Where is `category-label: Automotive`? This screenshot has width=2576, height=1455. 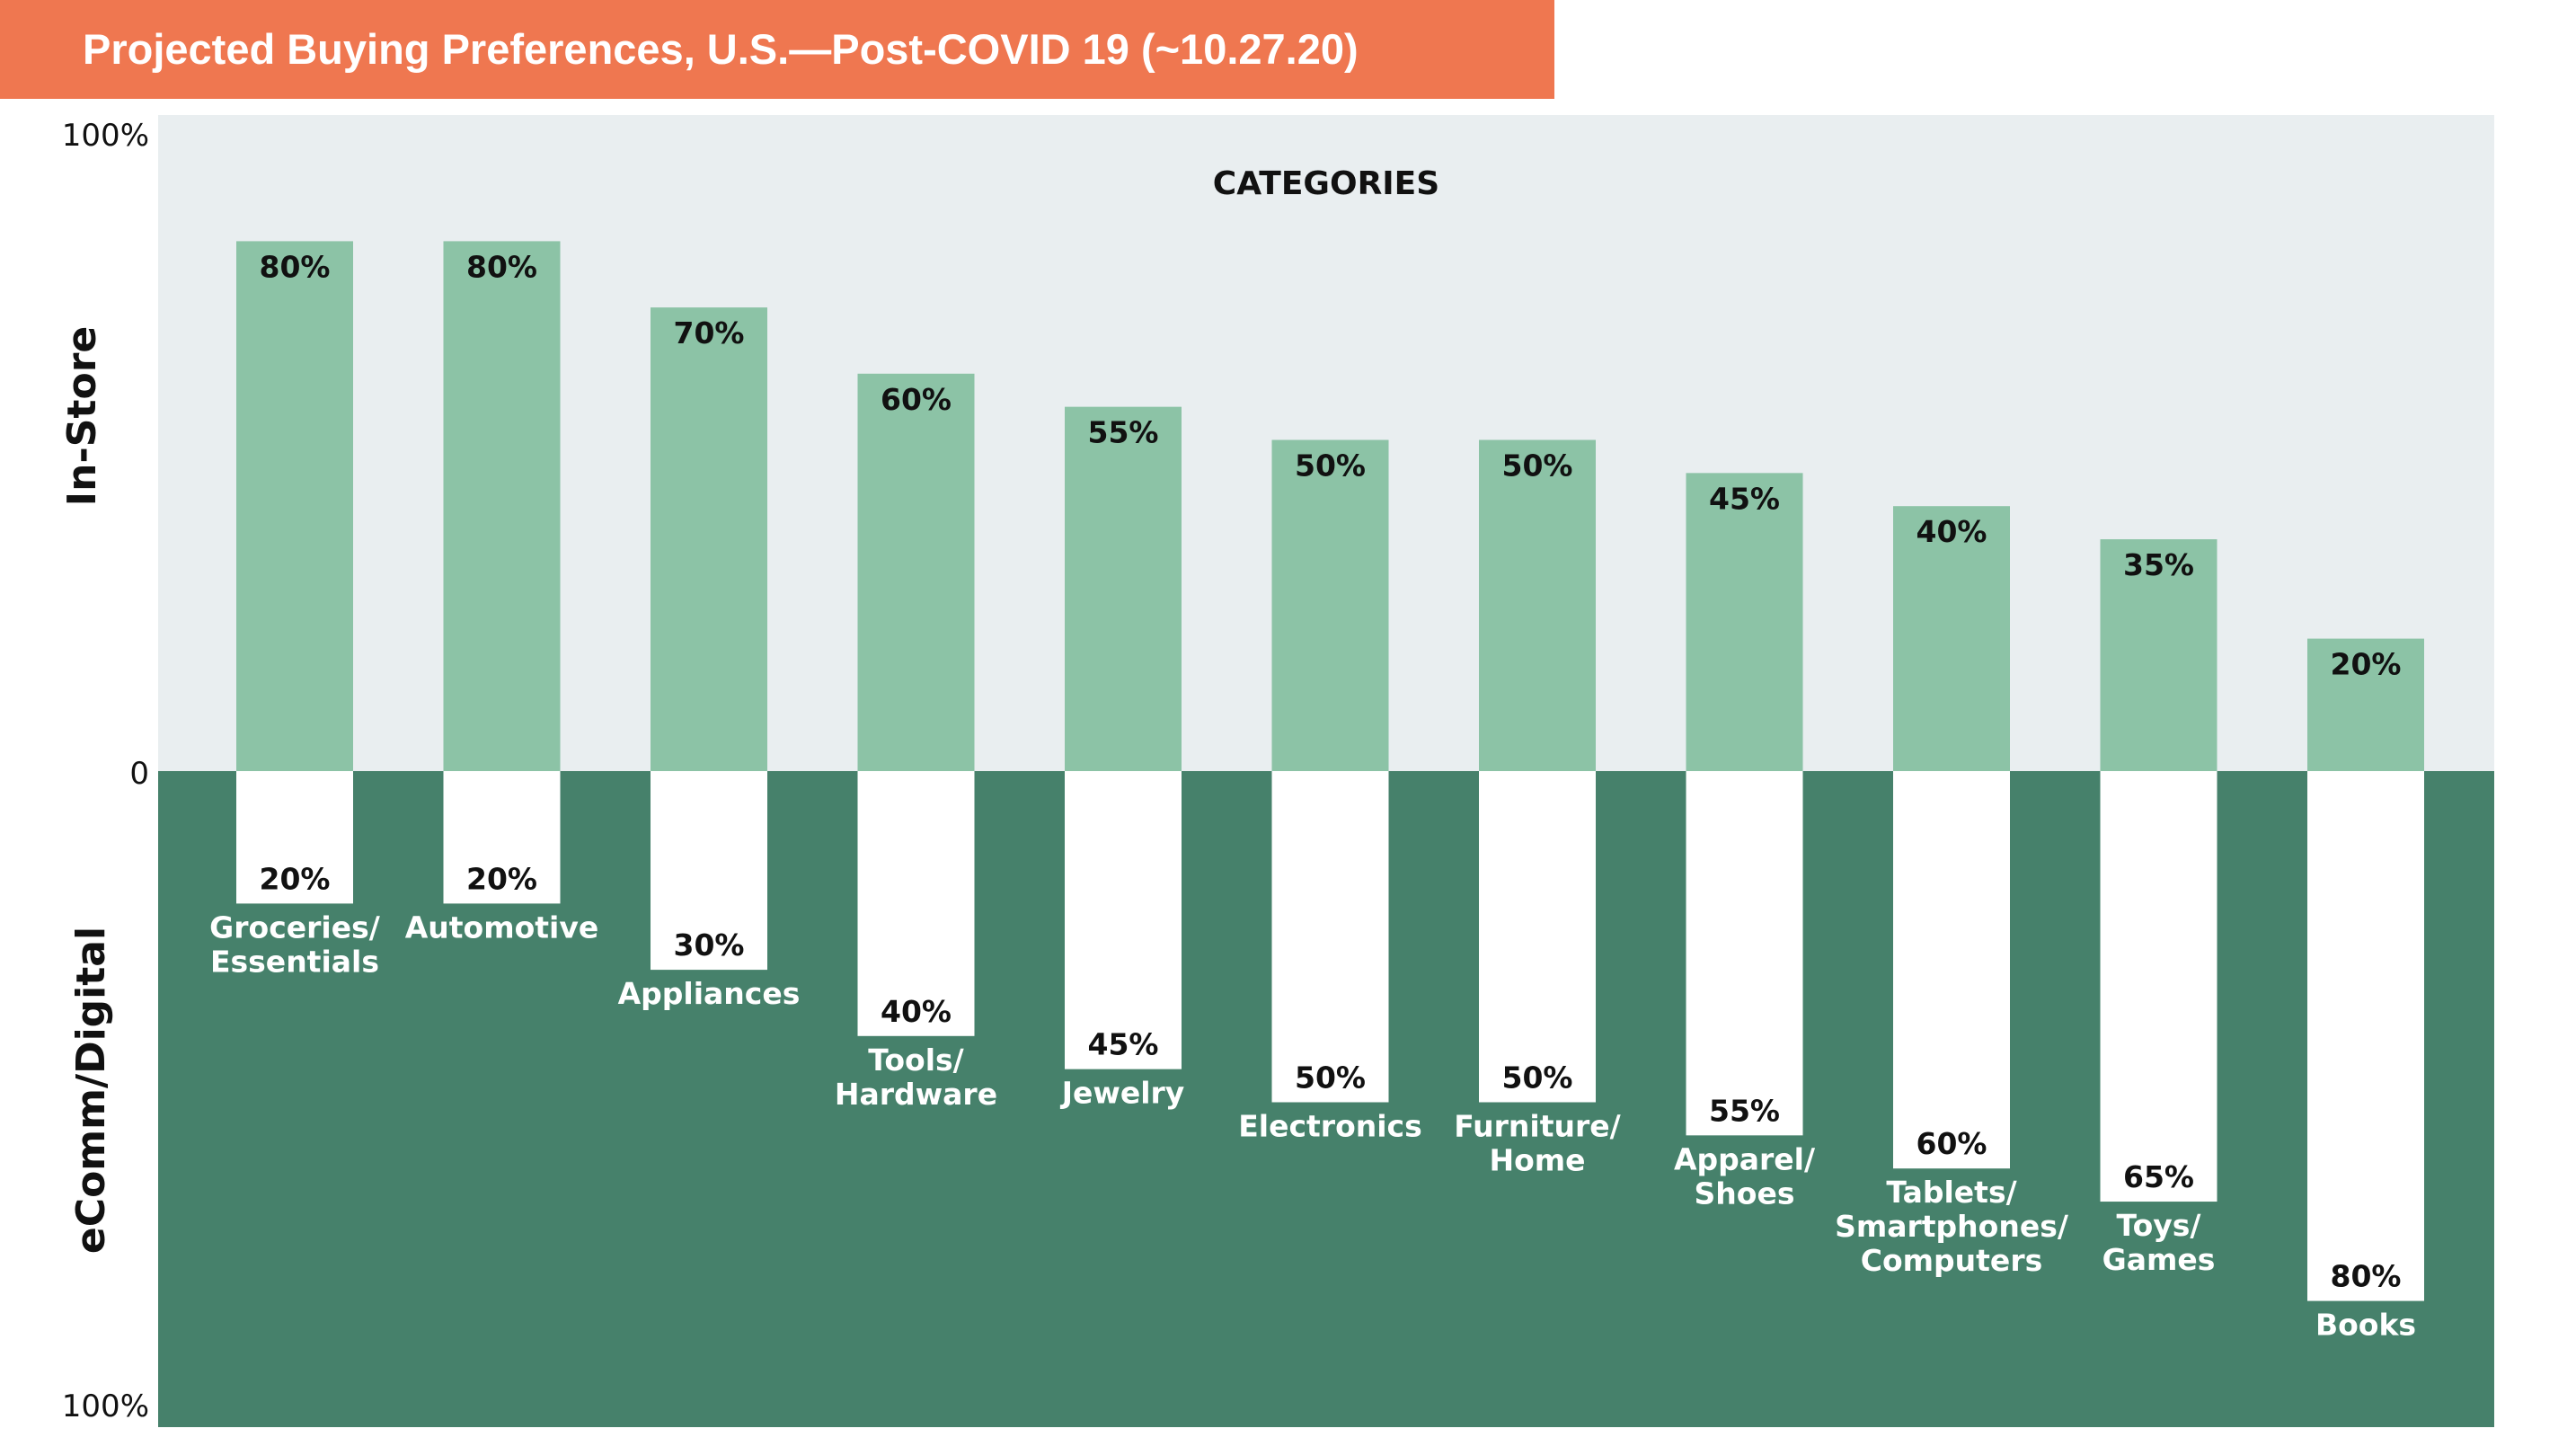
category-label: Automotive is located at coordinates (502, 927).